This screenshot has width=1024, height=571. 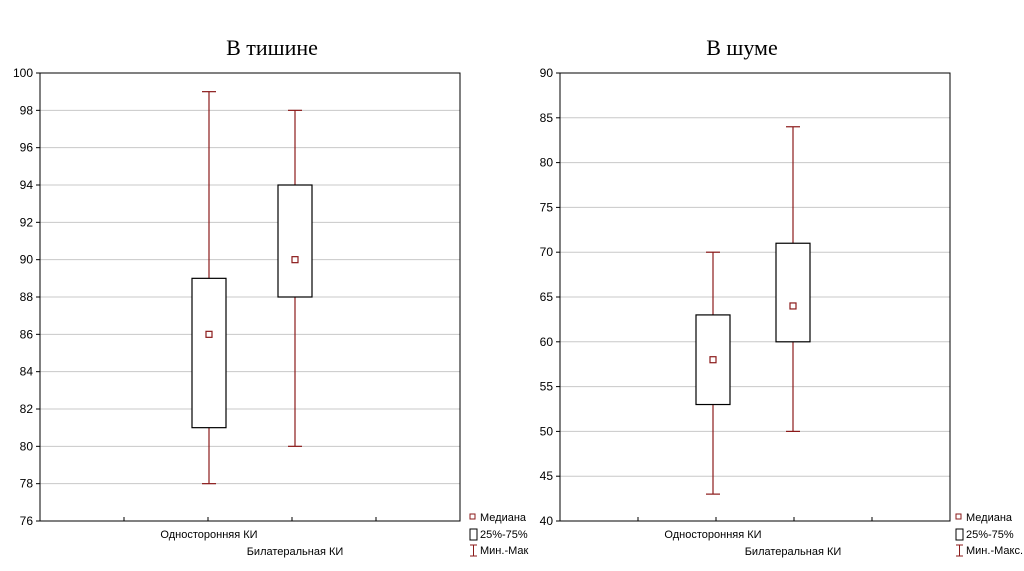 I want to click on y-tick-label: 76, so click(x=27, y=521).